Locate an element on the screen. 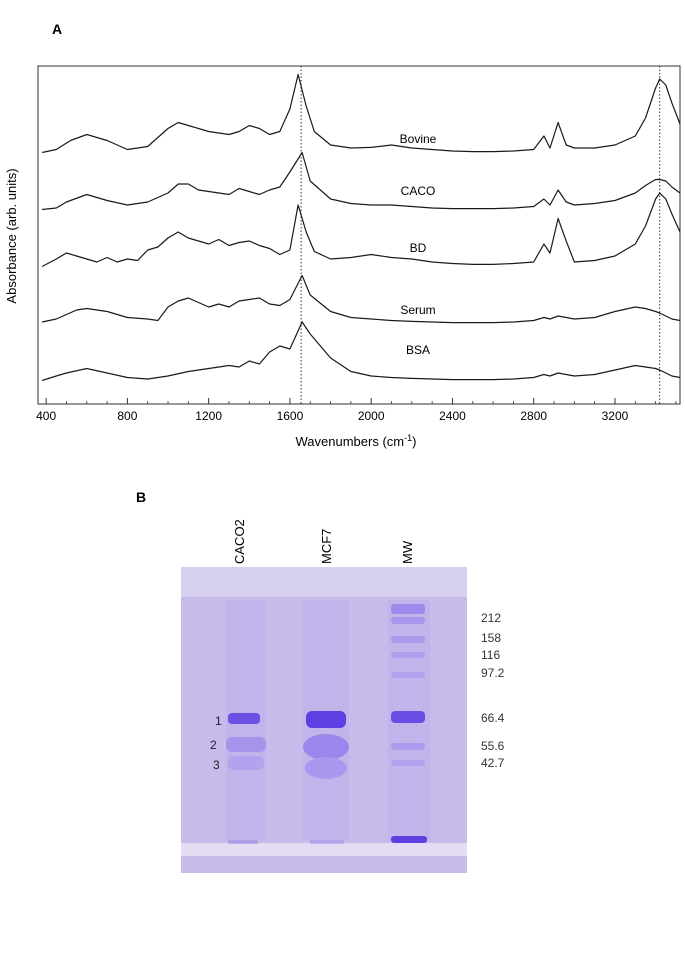 Image resolution: width=685 pixels, height=956 pixels. panel-b-label: B is located at coordinates (141, 497).